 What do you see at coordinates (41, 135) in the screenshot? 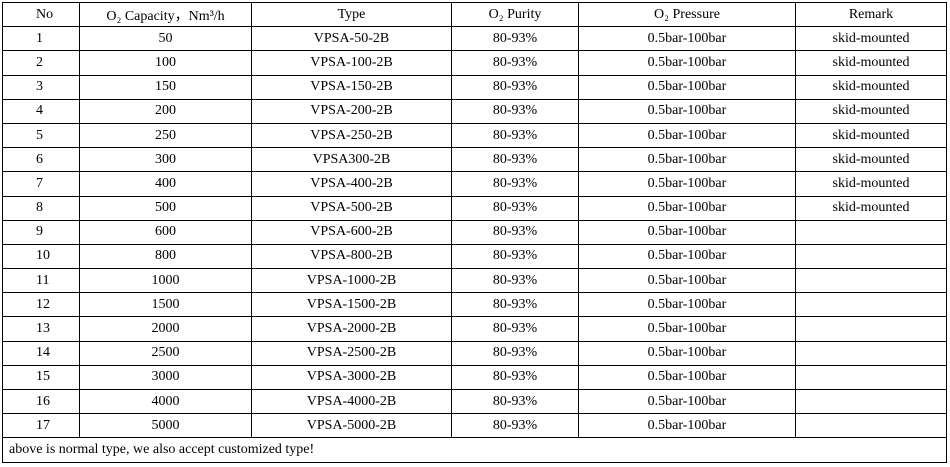
I see `table-cell: 5` at bounding box center [41, 135].